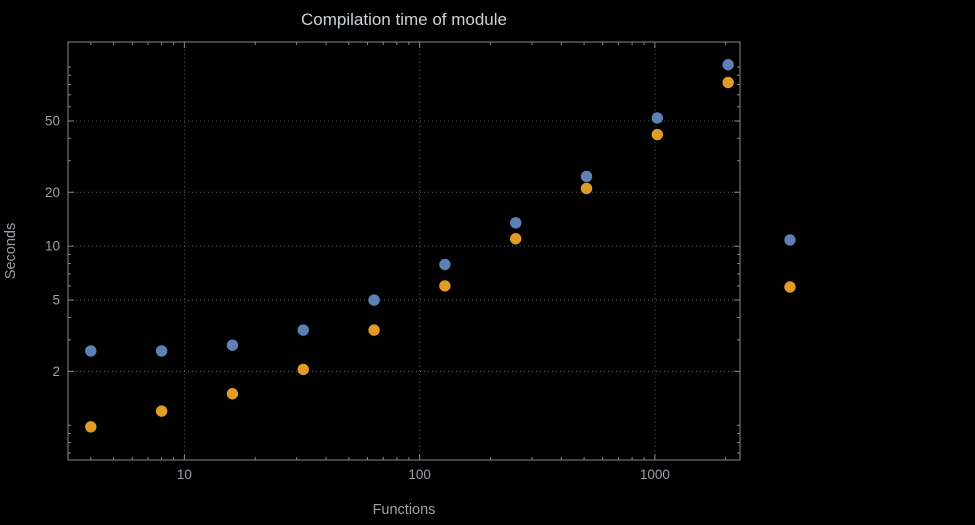  What do you see at coordinates (11, 251) in the screenshot?
I see `y-axis-label: Seconds` at bounding box center [11, 251].